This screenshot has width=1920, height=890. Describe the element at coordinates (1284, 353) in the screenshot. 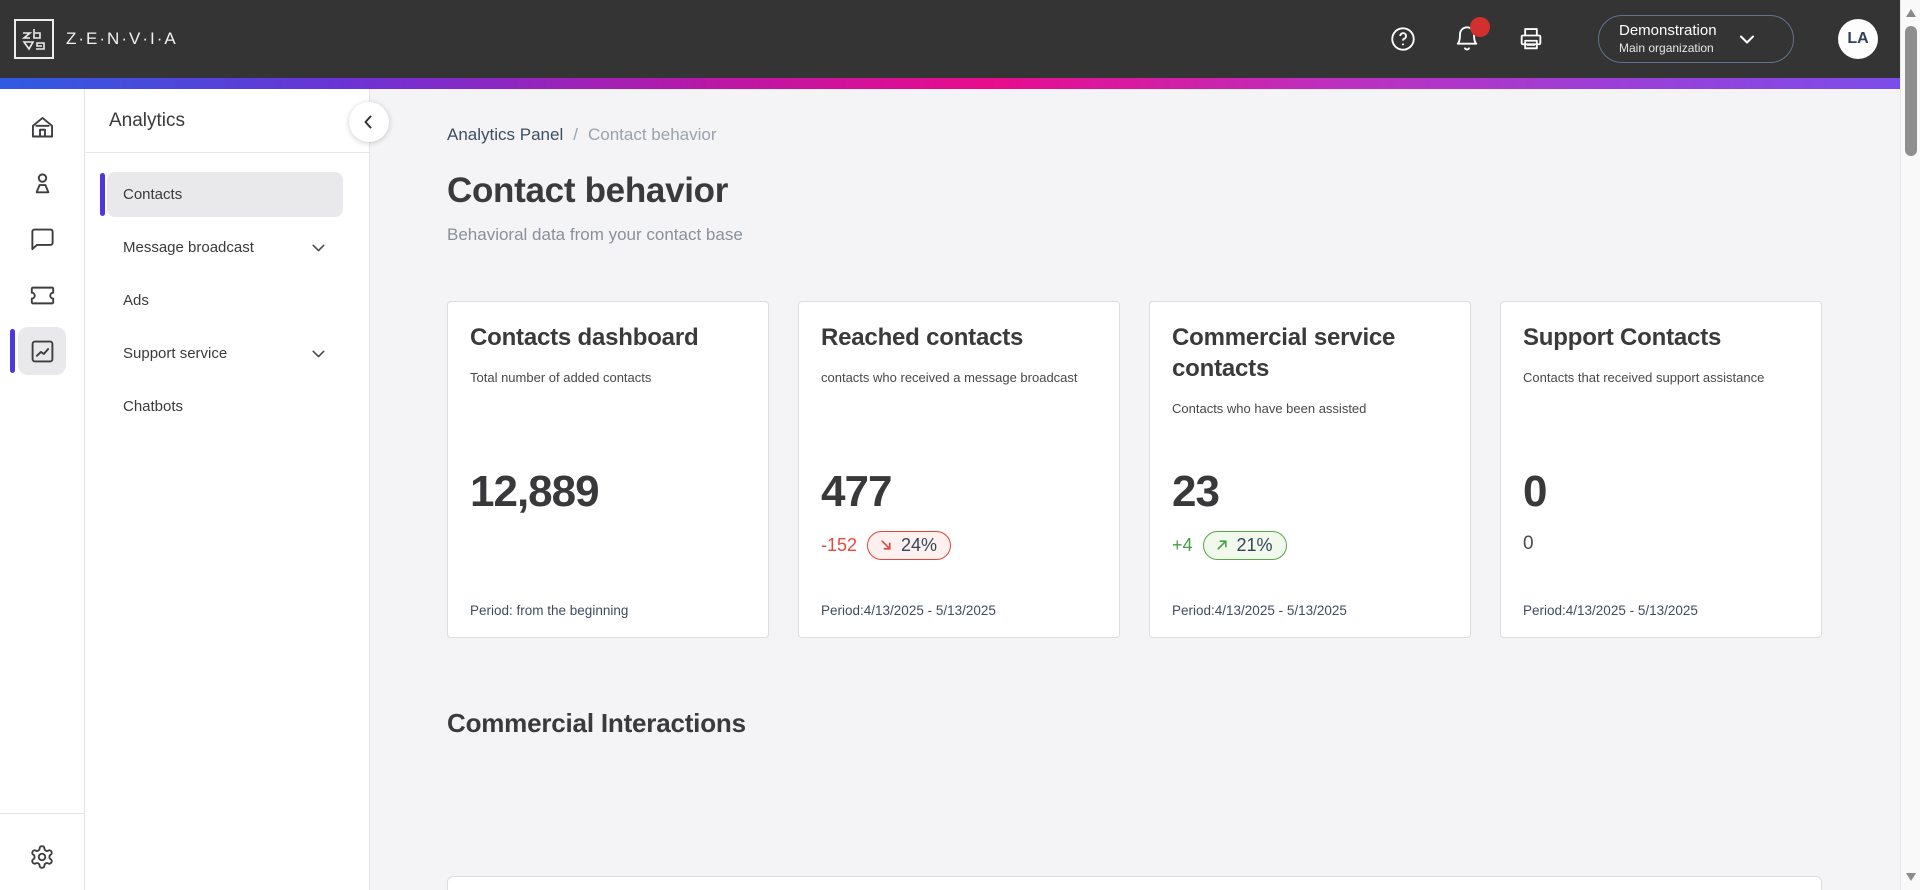

I see `card-title: Commercial service contacts` at that location.